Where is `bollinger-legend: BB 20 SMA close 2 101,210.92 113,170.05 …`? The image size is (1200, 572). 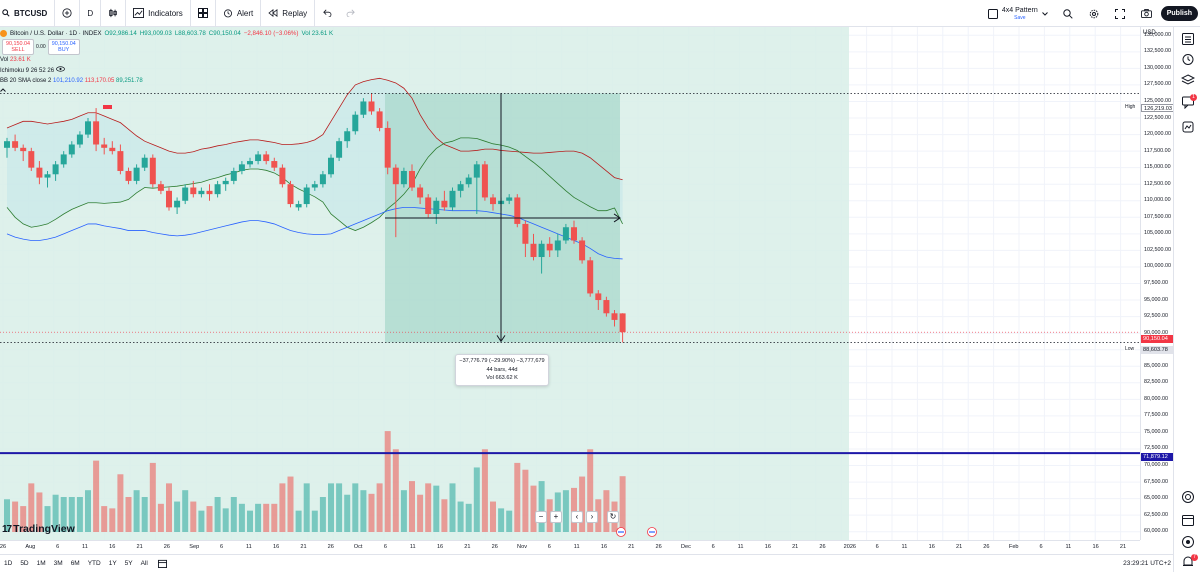
bollinger-legend: BB 20 SMA close 2 101,210.92 113,170.05 … is located at coordinates (166, 81).